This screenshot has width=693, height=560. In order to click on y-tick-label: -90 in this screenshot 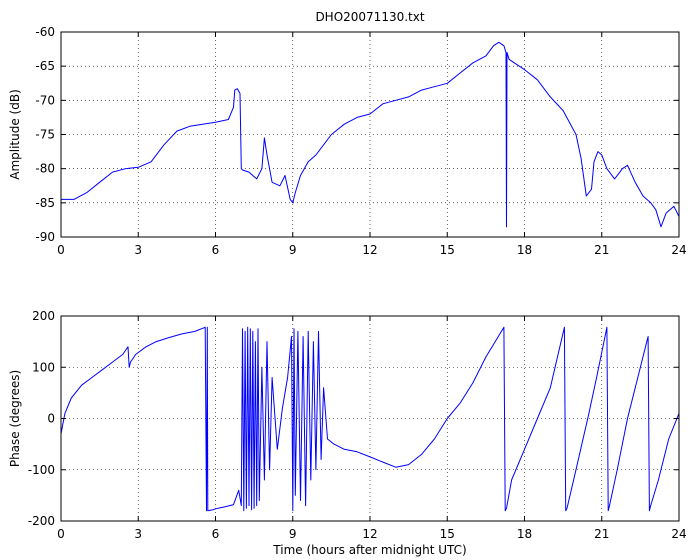, I will do `click(45, 237)`.